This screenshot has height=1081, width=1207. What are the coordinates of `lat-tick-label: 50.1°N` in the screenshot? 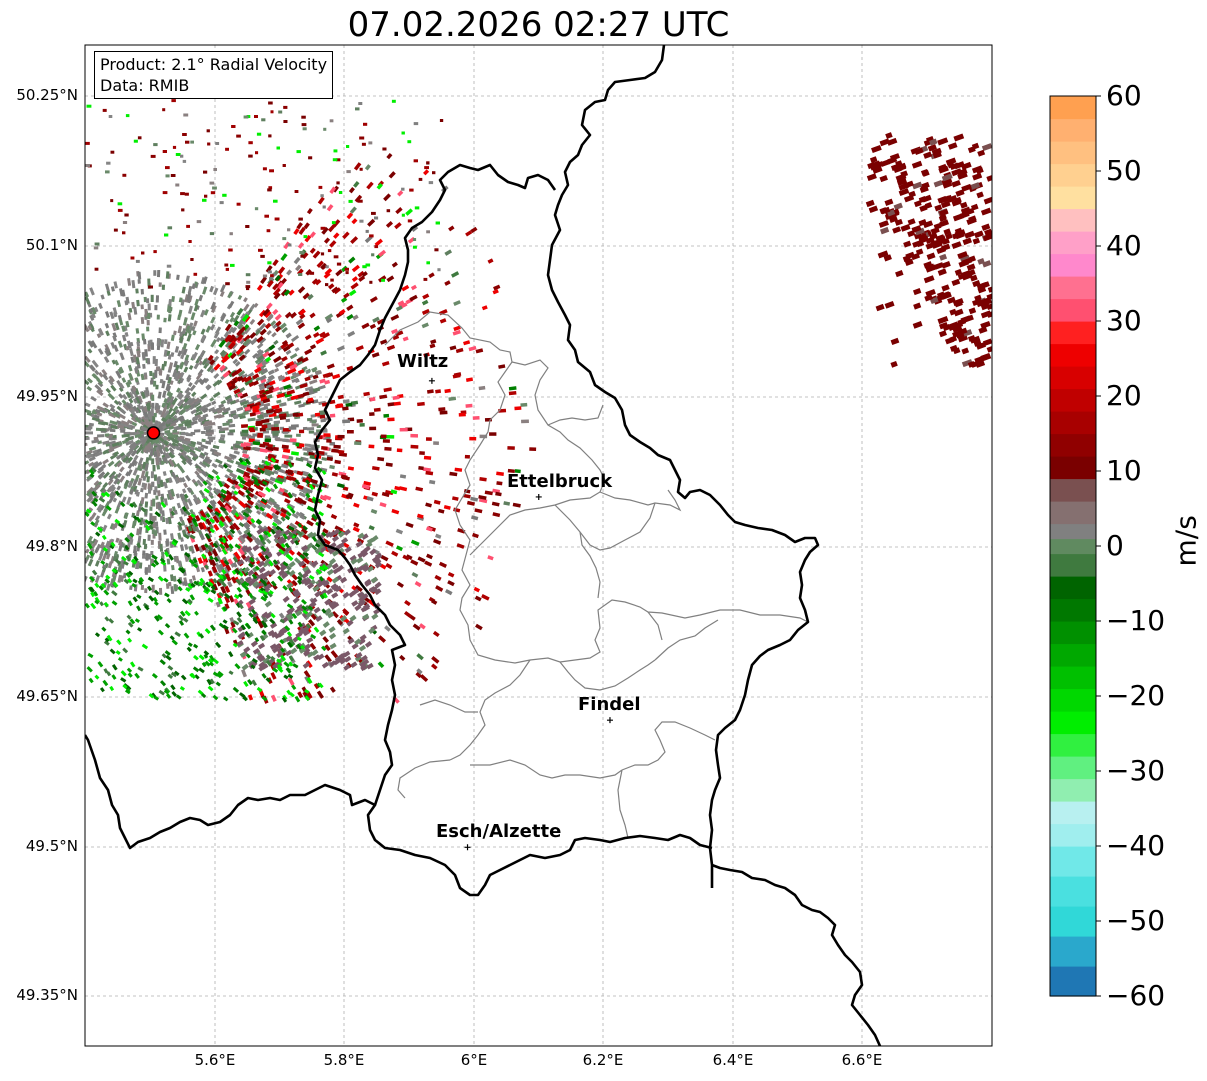 It's located at (51, 245).